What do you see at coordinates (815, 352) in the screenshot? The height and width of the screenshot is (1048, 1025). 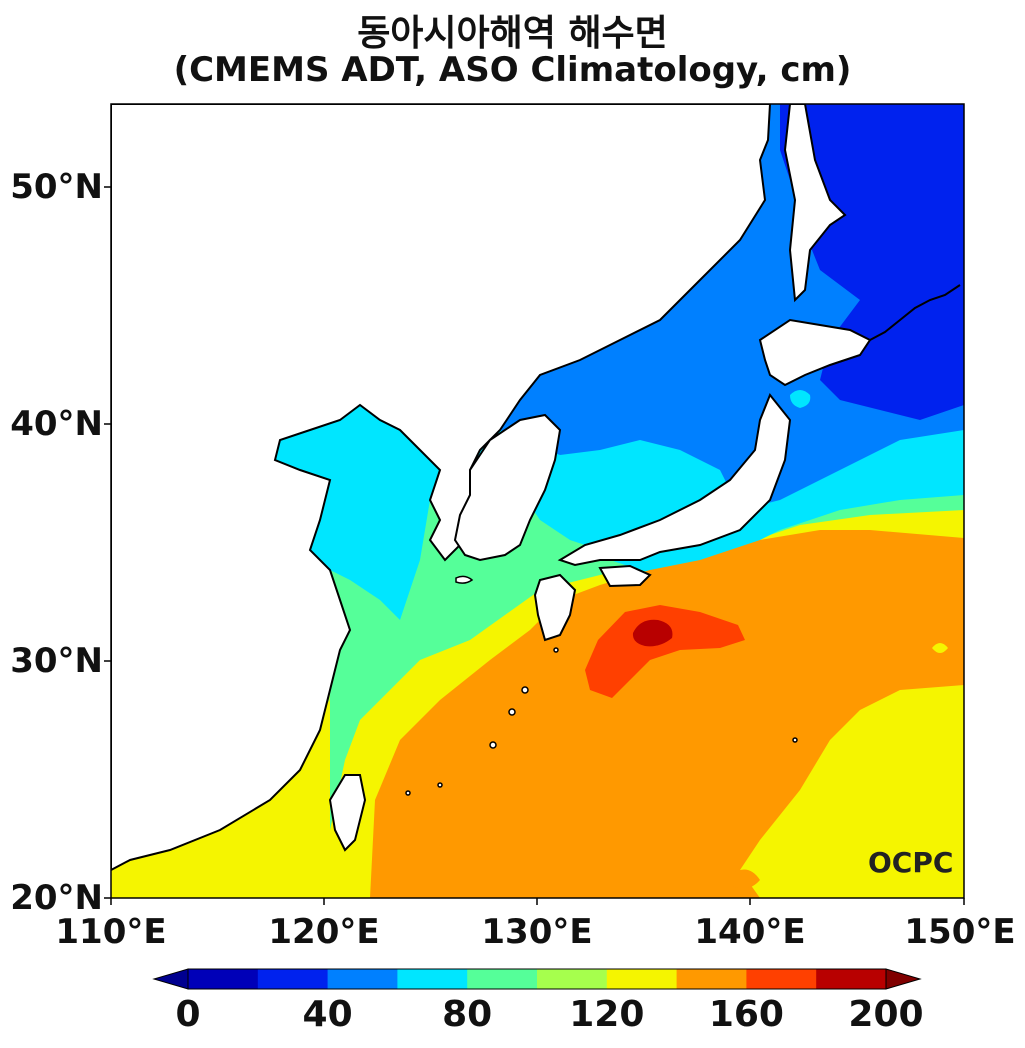 I see `land-hokkaido` at bounding box center [815, 352].